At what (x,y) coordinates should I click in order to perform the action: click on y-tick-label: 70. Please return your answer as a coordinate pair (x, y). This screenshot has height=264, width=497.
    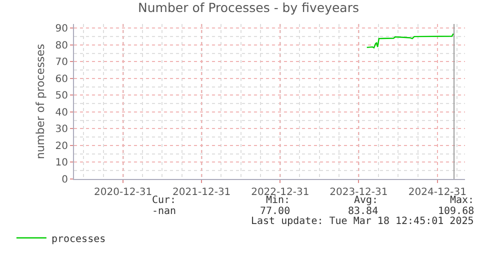
    Looking at the image, I should click on (61, 62).